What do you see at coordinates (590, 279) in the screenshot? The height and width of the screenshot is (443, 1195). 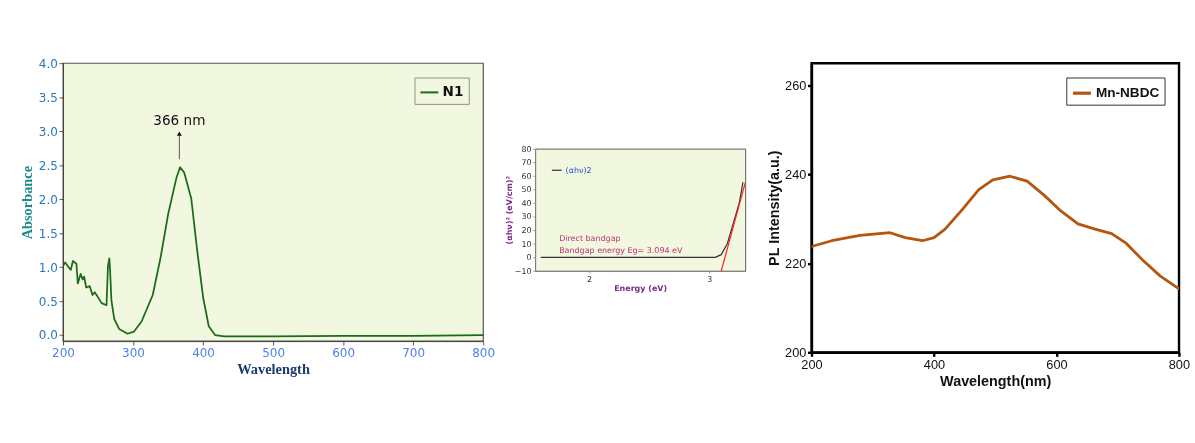 I see `x-tick-label: 2` at bounding box center [590, 279].